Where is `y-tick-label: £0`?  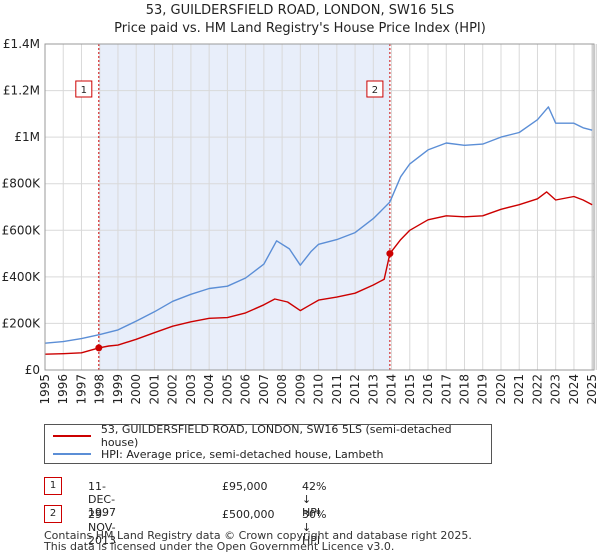
y-tick-label: £0 is located at coordinates (32, 370).